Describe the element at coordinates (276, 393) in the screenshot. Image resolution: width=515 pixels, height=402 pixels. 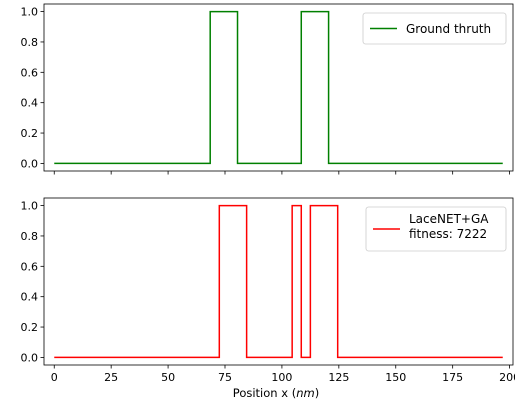
I see `x-axis-label: Position x (nm)` at that location.